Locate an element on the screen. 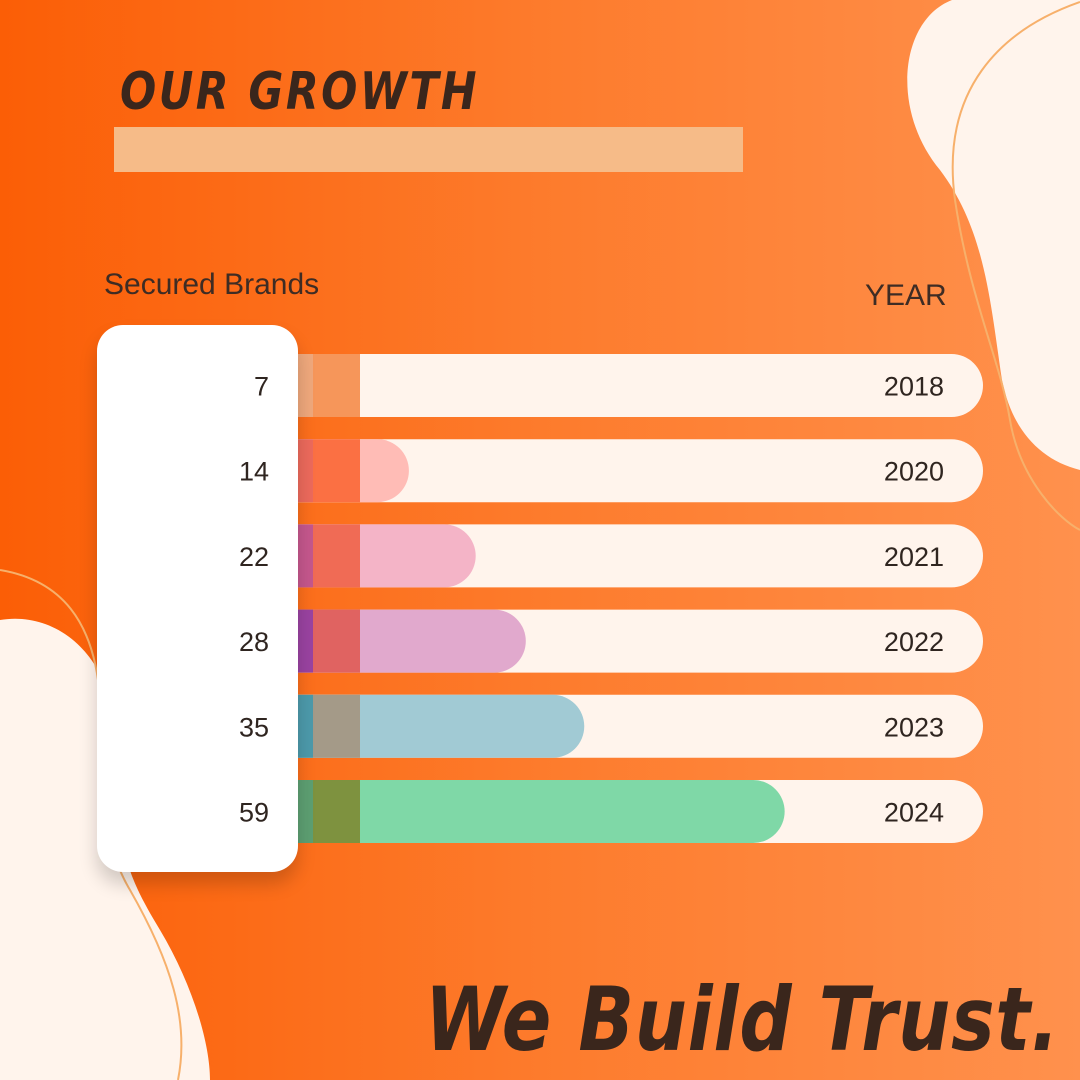 This screenshot has width=1080, height=1080. category-label: 2021 is located at coordinates (914, 557).